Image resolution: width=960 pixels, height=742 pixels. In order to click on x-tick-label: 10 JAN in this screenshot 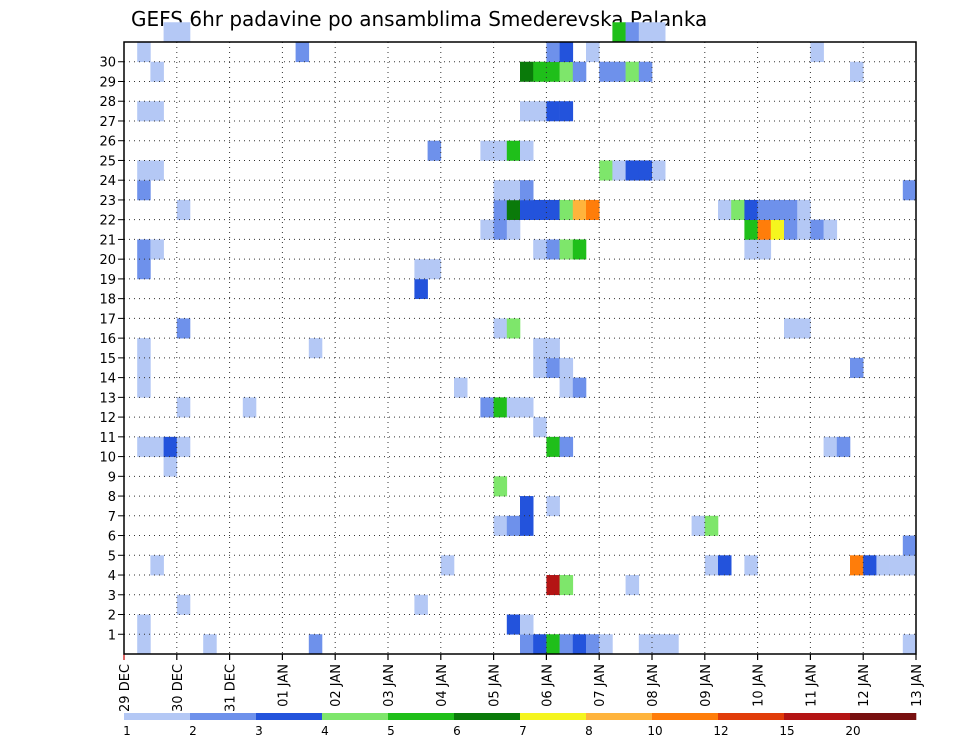, I will do `click(759, 685)`.